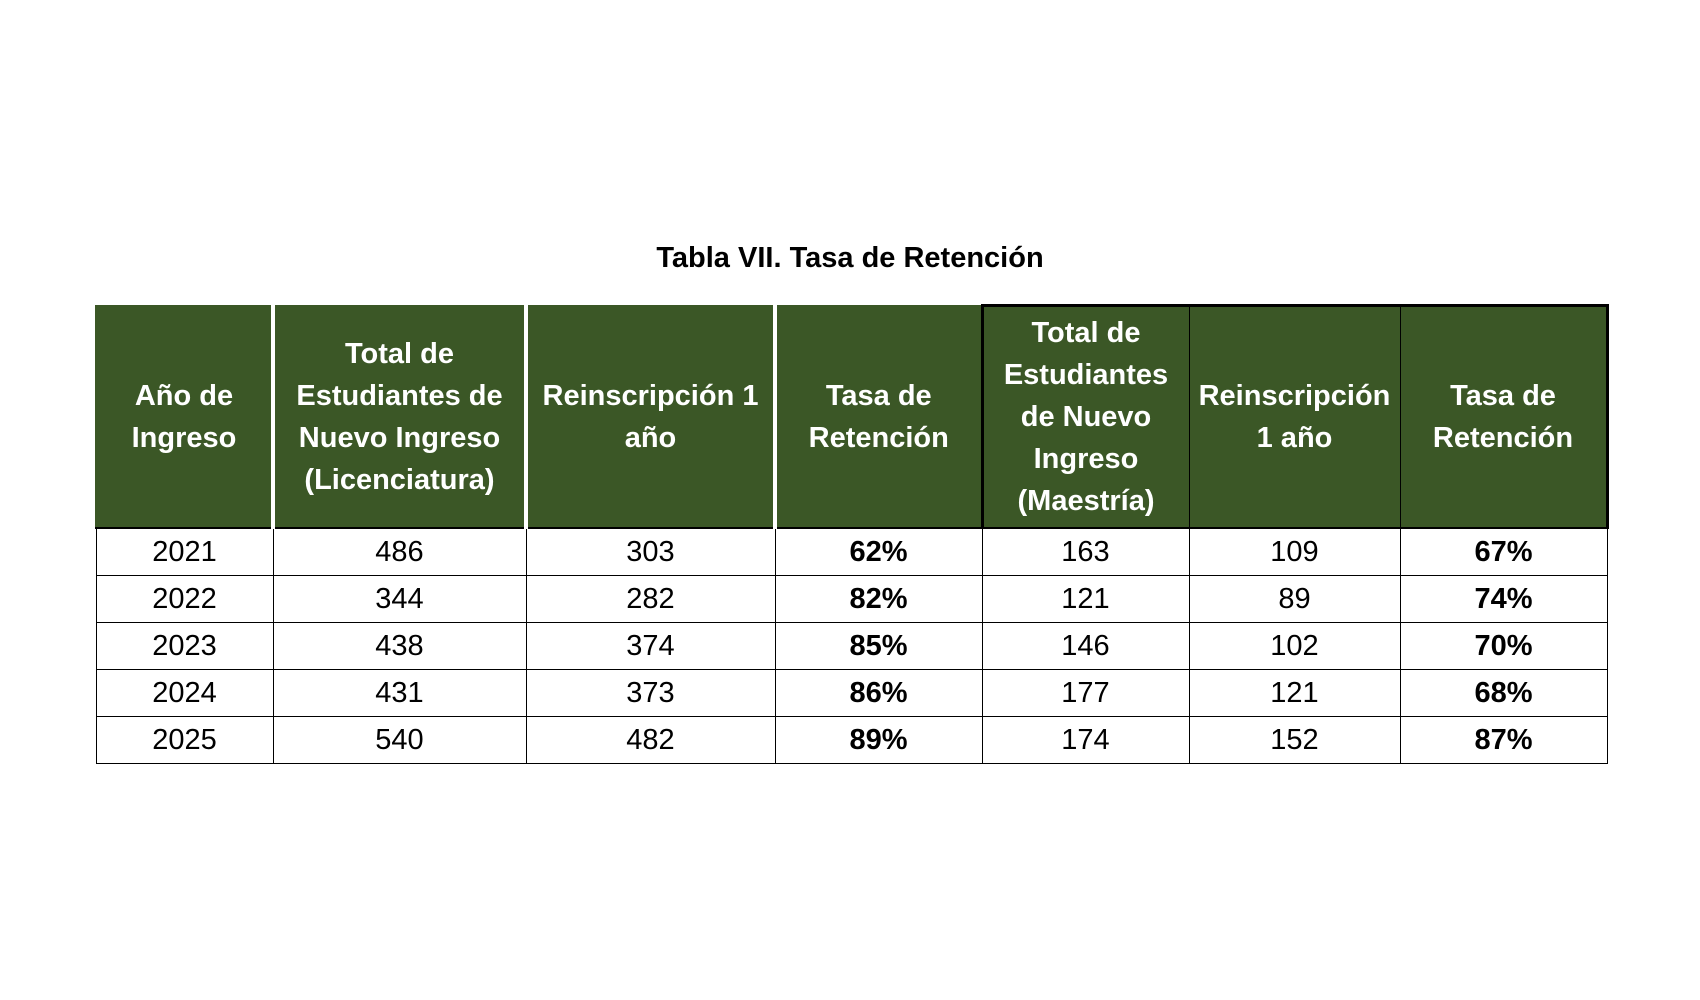  I want to click on cell-tasa-maestria: 67%, so click(1503, 551).